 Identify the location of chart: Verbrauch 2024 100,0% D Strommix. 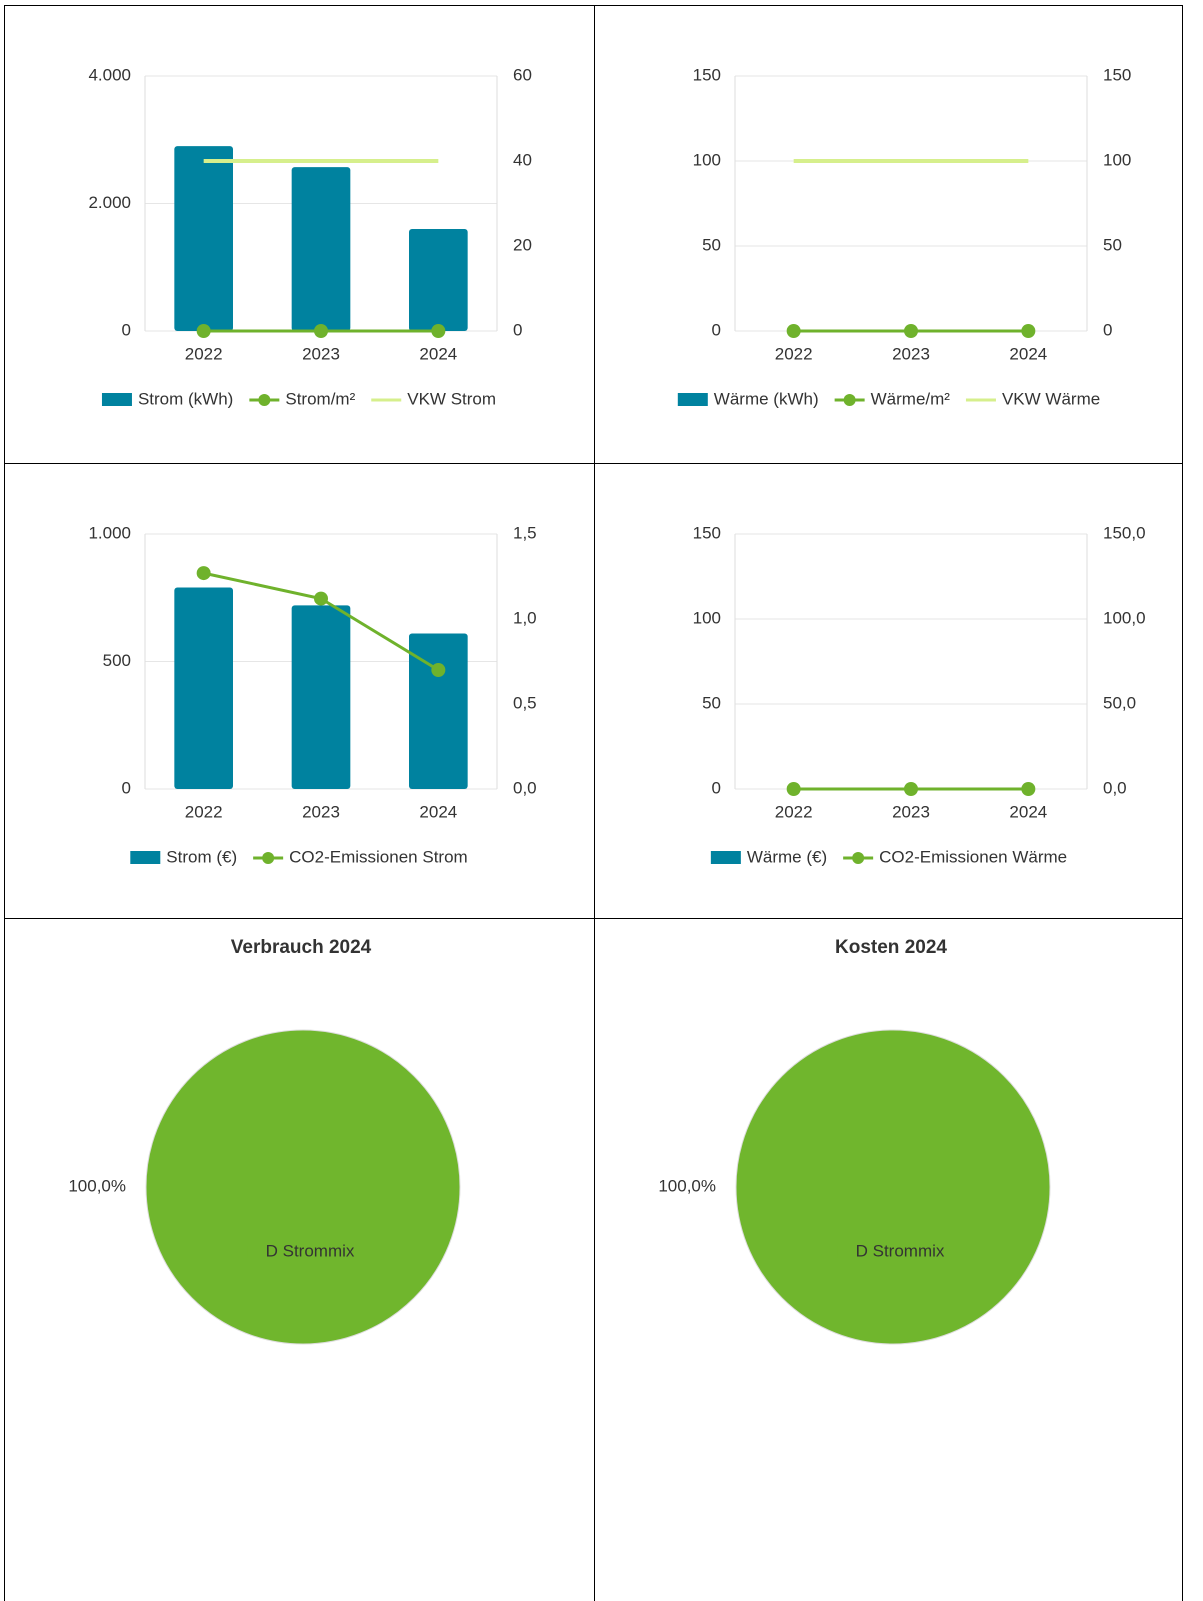
(264, 1141).